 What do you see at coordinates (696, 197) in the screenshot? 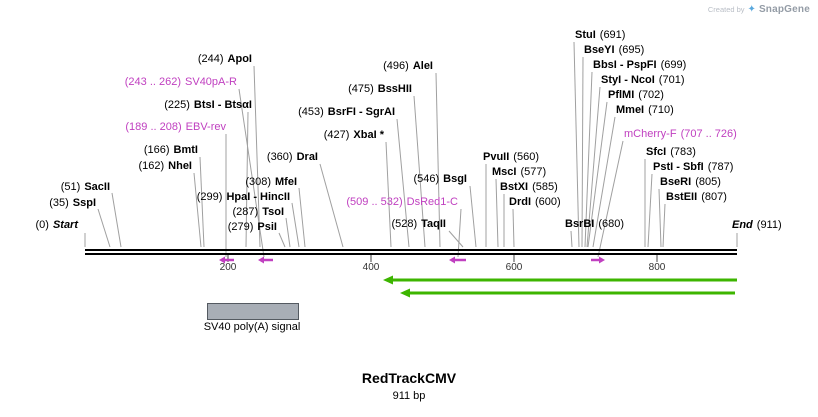
I see `site-label-bsteii: BstEII (807)` at bounding box center [696, 197].